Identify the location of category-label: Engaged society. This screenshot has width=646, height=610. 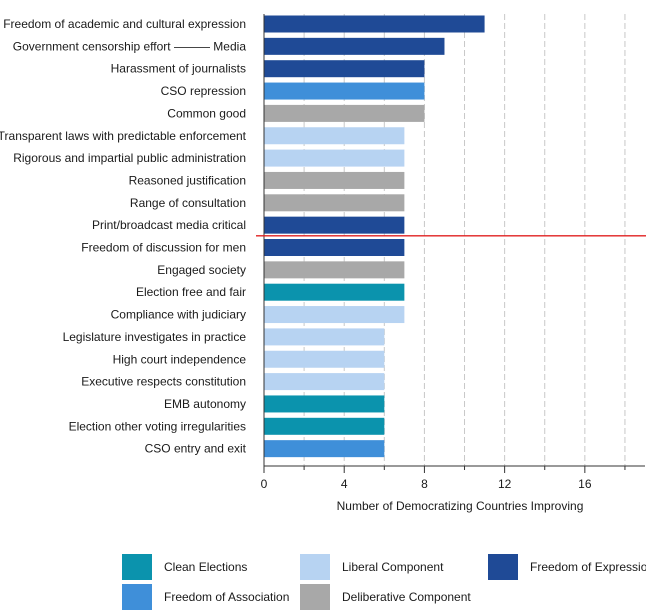
(201, 270).